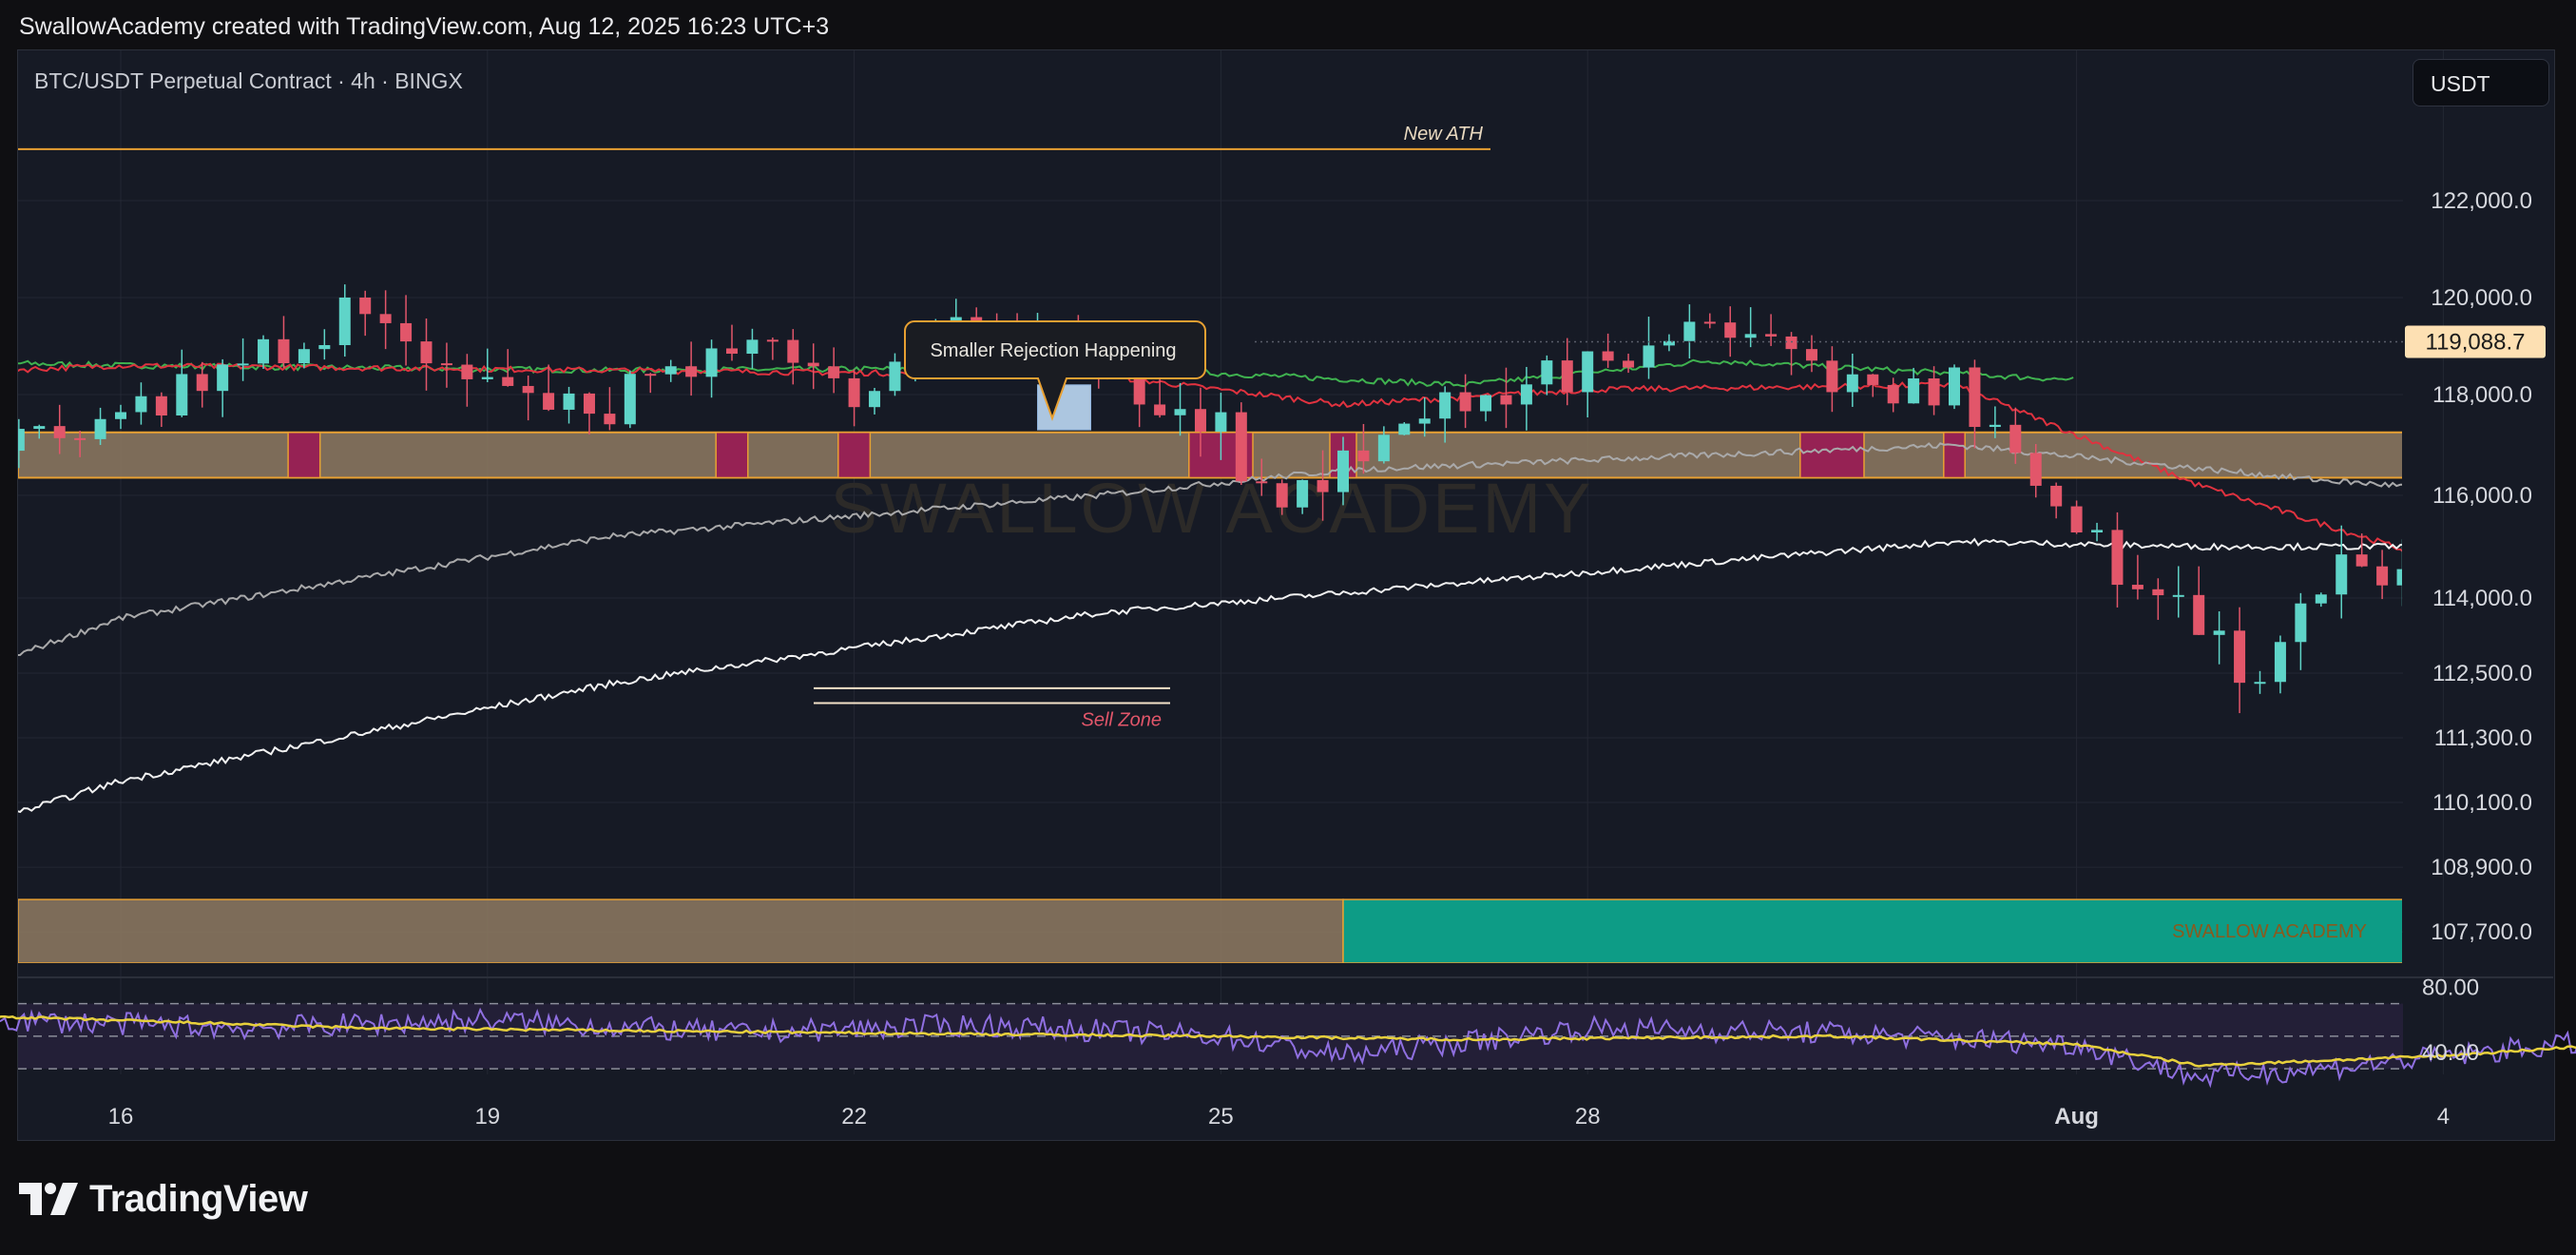  I want to click on x-tick-label: 19, so click(487, 1117).